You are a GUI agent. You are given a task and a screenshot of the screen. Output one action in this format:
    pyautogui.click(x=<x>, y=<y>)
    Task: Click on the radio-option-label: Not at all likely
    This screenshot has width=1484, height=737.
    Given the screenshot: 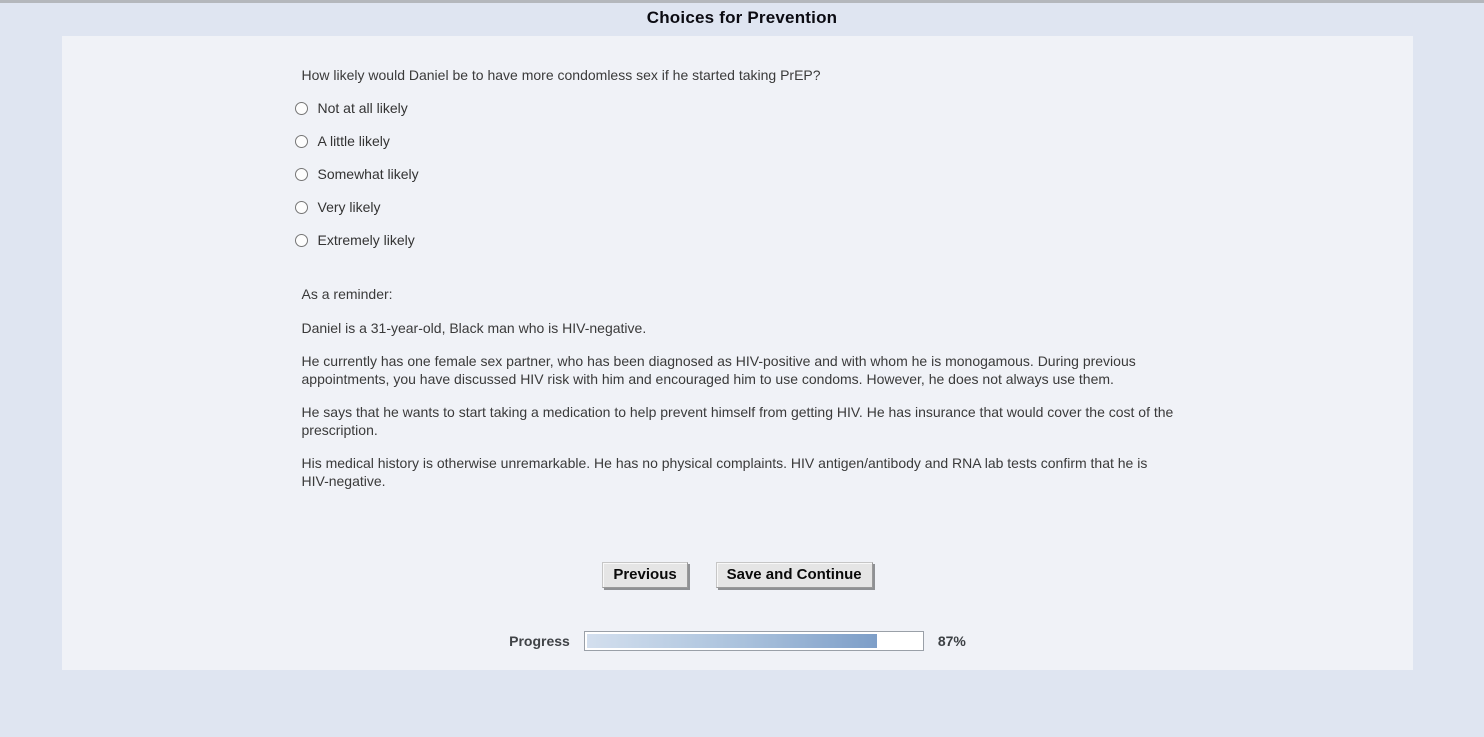 What is the action you would take?
    pyautogui.click(x=362, y=108)
    